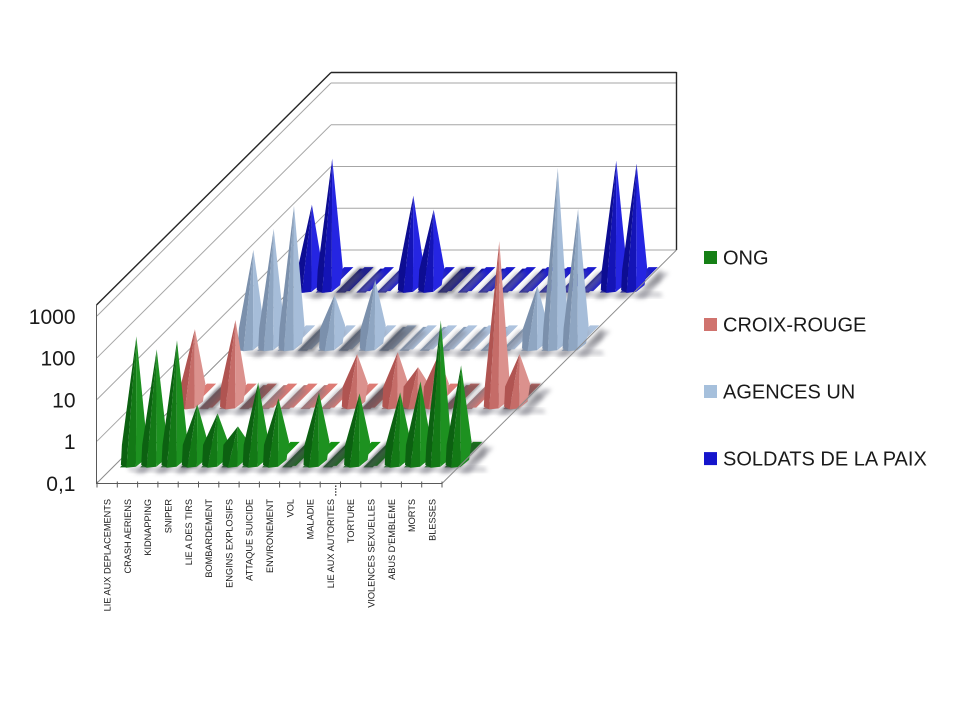  What do you see at coordinates (57, 359) in the screenshot?
I see `svg-text: 100` at bounding box center [57, 359].